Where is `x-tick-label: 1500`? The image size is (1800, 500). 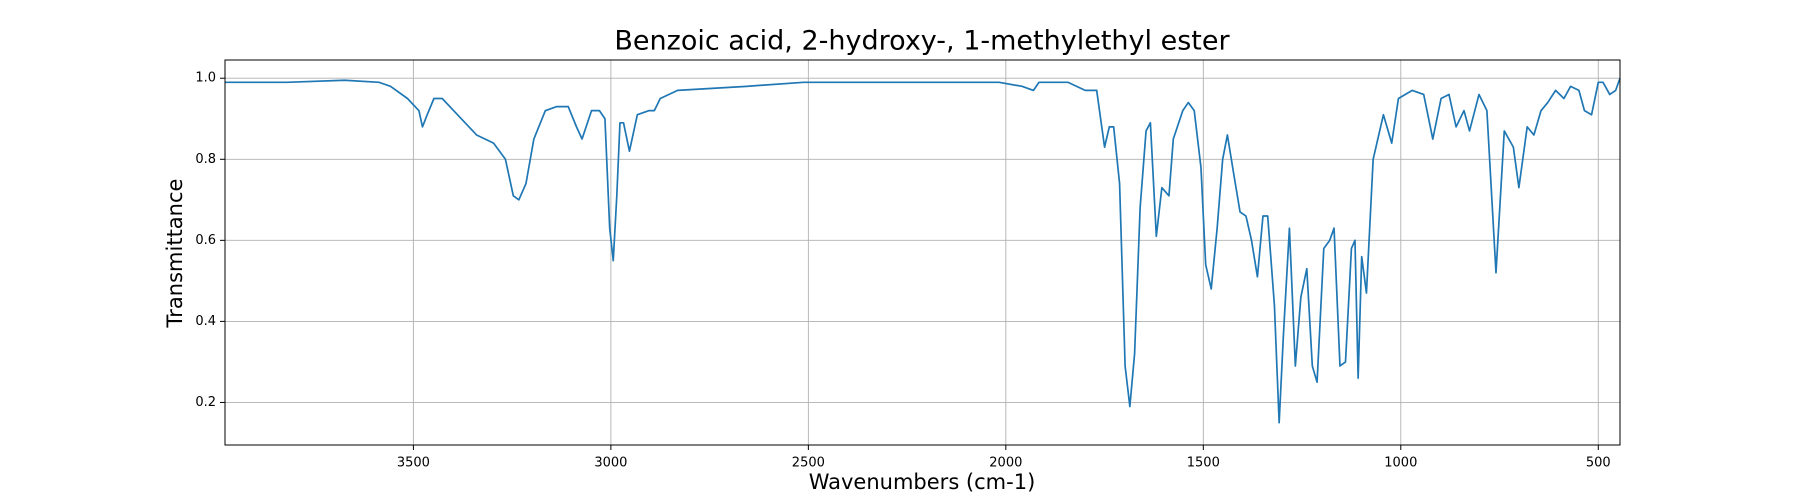 x-tick-label: 1500 is located at coordinates (1203, 463).